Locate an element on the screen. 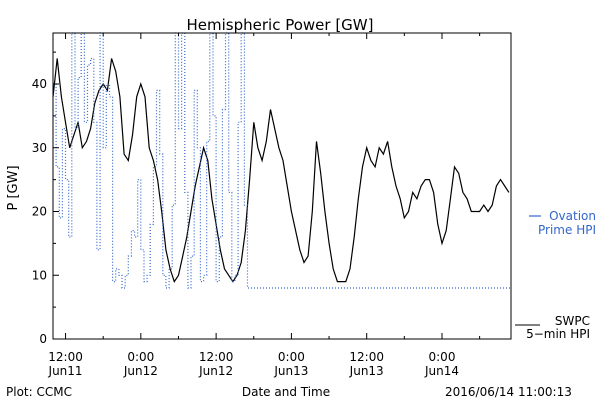 The height and width of the screenshot is (400, 600). y-tick-label: 30 is located at coordinates (39, 148).